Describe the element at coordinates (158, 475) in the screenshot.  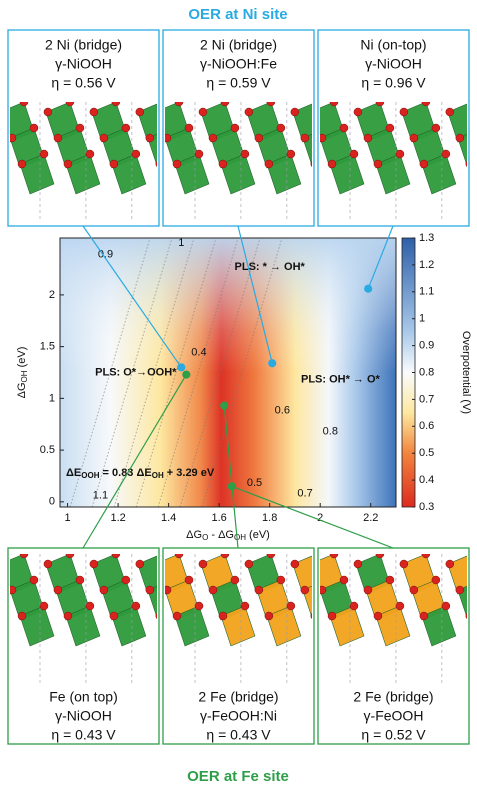
I see `equation-part: OH` at that location.